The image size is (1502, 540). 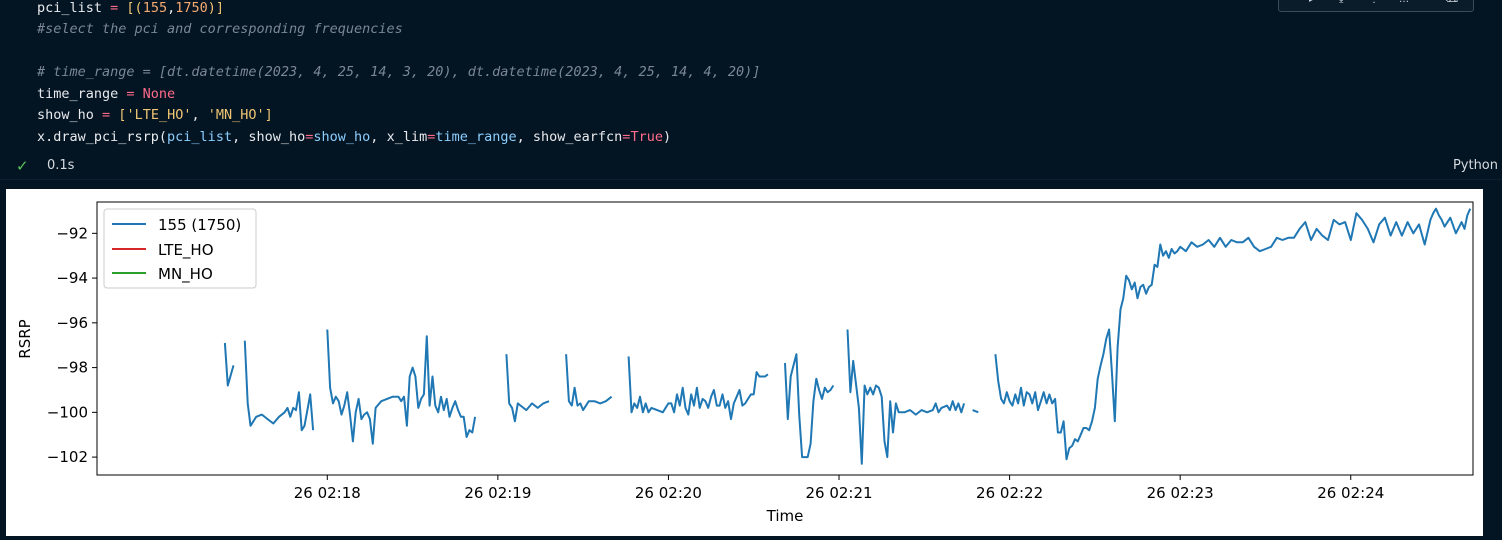 I want to click on legend-label-155: 155 (1750), so click(x=199, y=225).